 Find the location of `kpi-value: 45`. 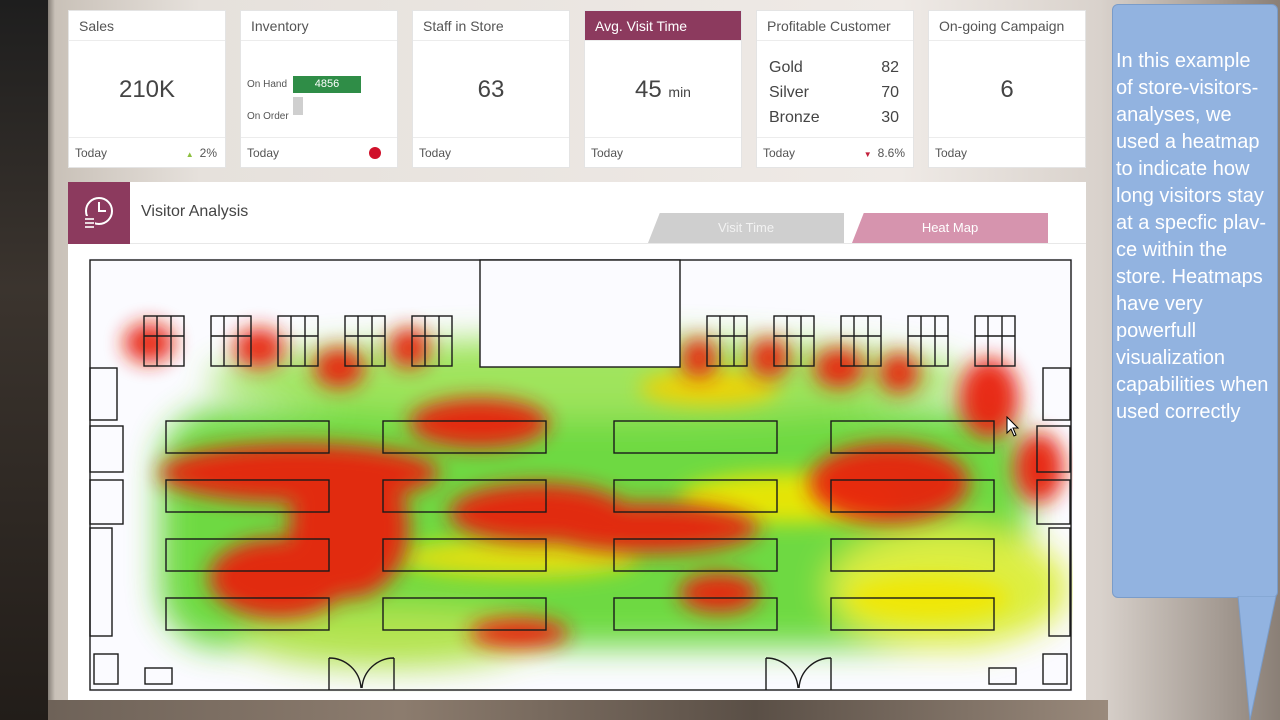

kpi-value: 45 is located at coordinates (648, 89).